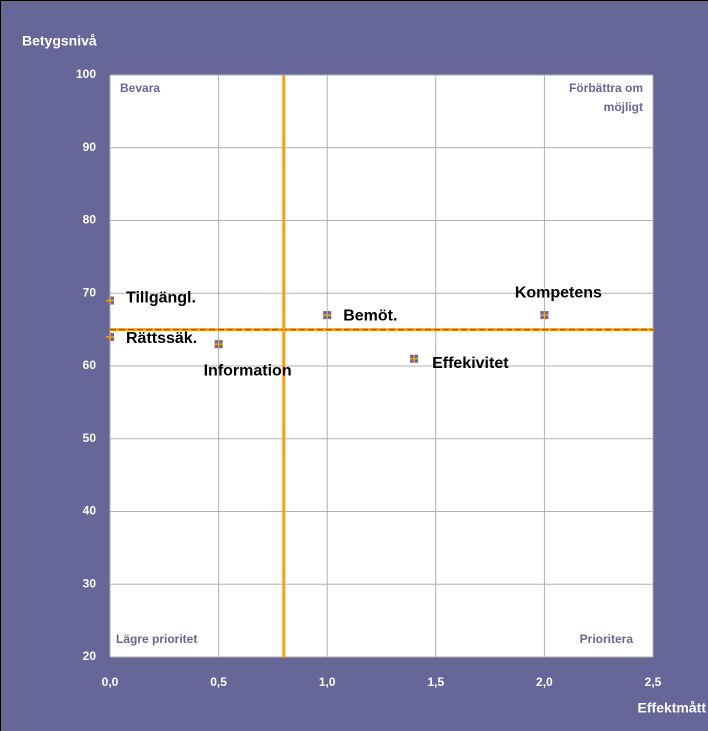 This screenshot has height=731, width=708. Describe the element at coordinates (218, 682) in the screenshot. I see `x-tick-label: 0,5` at that location.